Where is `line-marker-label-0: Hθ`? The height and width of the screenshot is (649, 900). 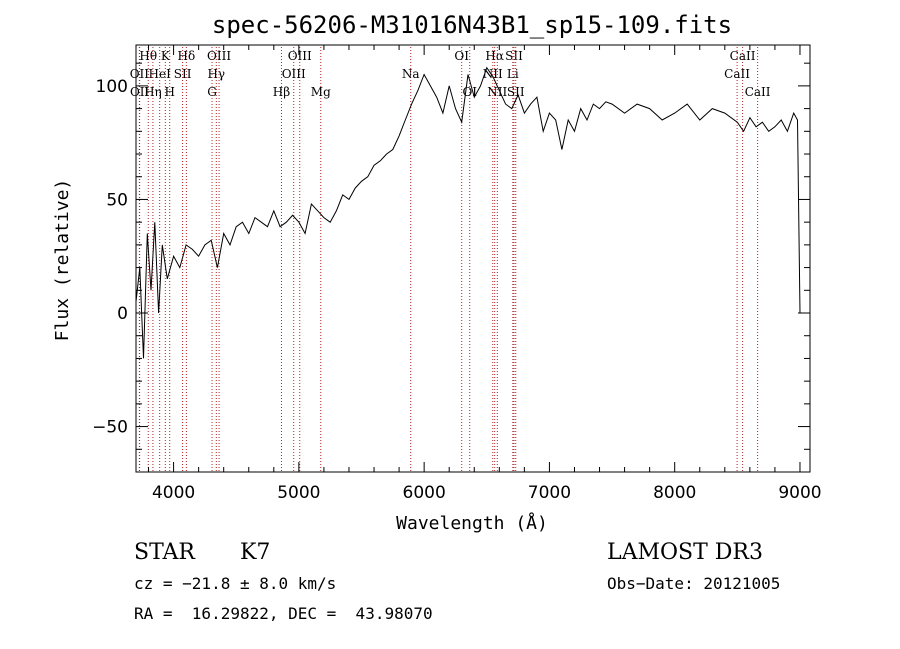
line-marker-label-0: Hθ is located at coordinates (148, 56).